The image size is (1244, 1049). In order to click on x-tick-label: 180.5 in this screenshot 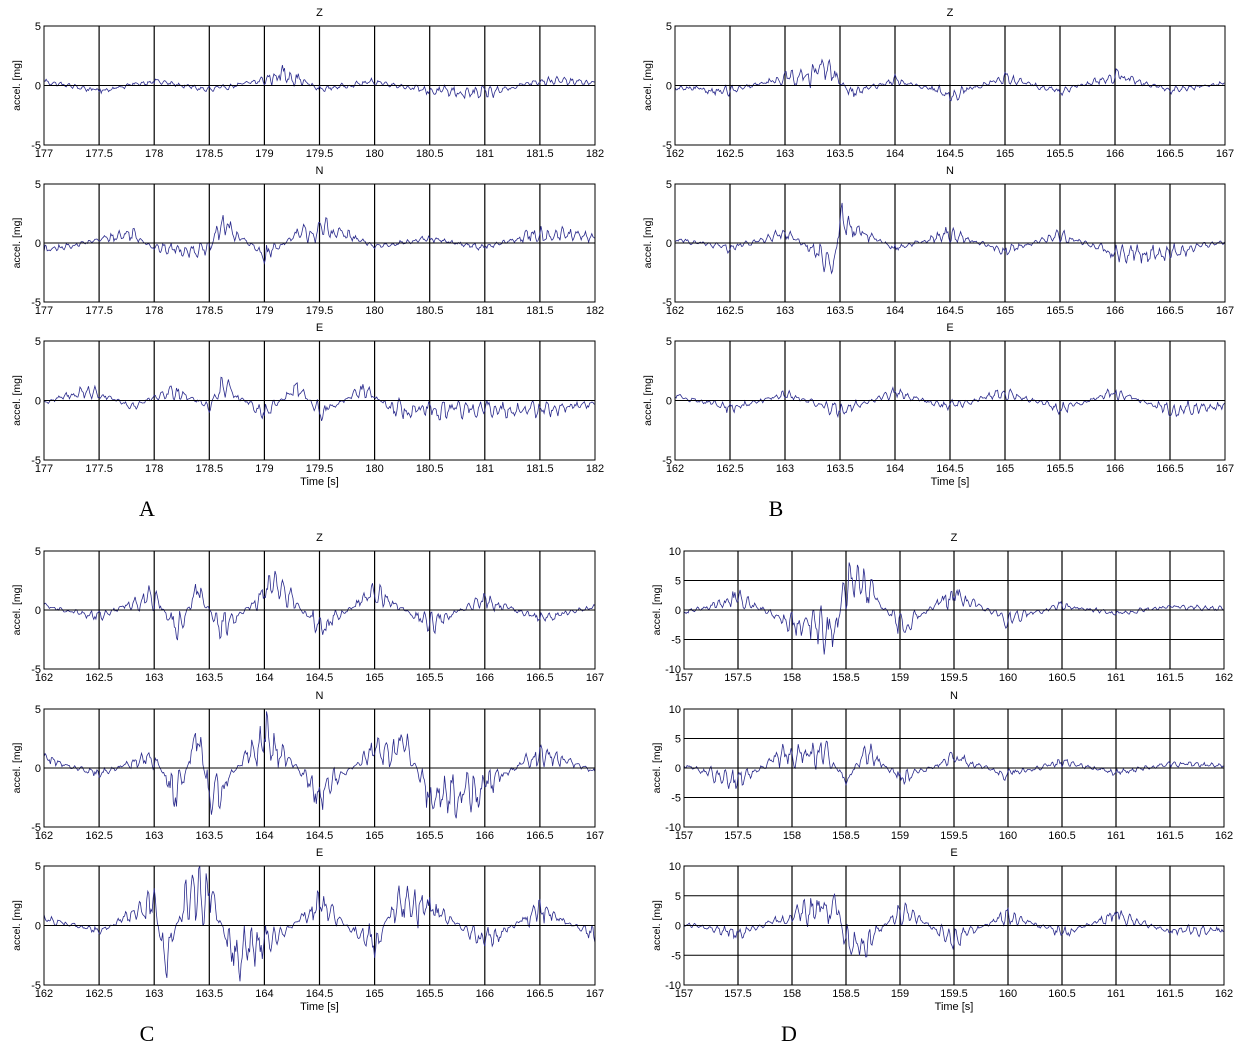, I will do `click(430, 311)`.